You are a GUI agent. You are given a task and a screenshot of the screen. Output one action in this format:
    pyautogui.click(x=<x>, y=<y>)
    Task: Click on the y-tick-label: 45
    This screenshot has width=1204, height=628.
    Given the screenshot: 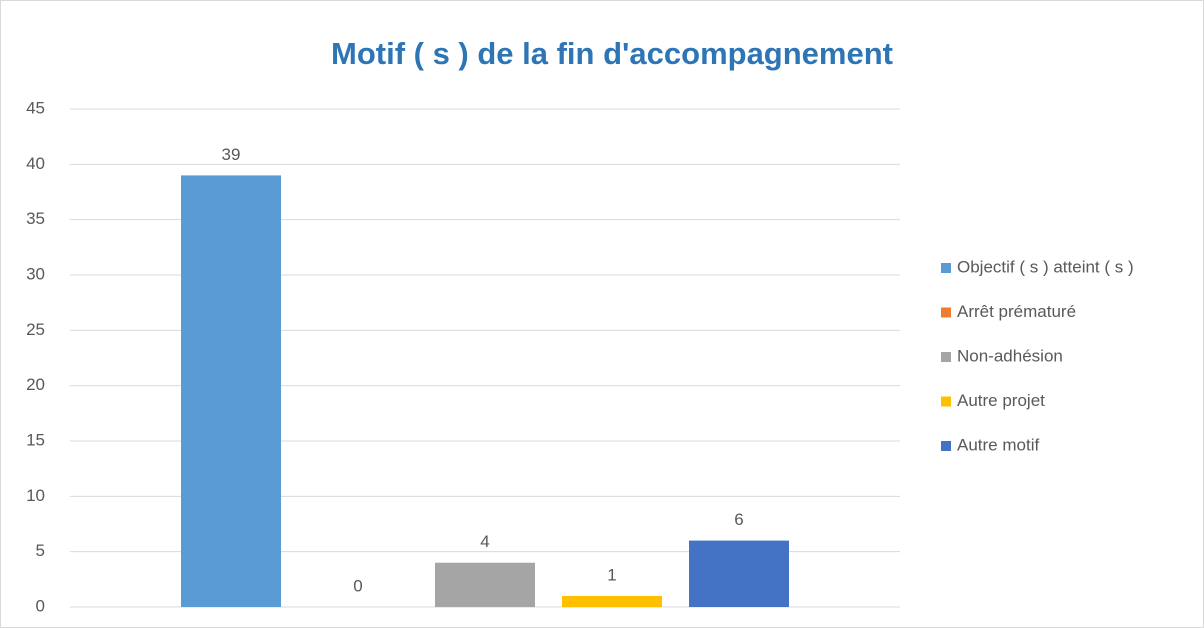 What is the action you would take?
    pyautogui.click(x=35, y=107)
    